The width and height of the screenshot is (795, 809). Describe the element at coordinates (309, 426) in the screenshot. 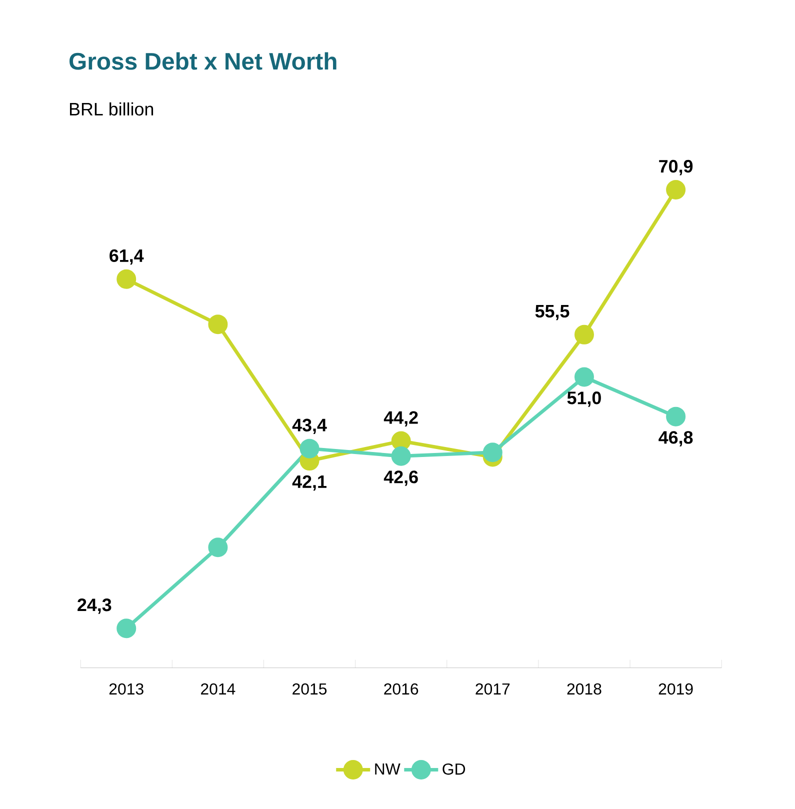

I see `data-label: 43,4` at that location.